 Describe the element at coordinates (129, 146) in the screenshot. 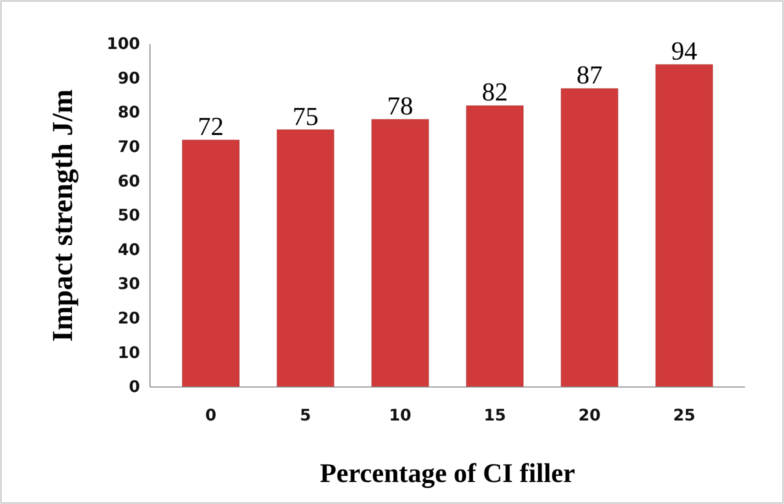

I see `y-tick-label: 70` at that location.